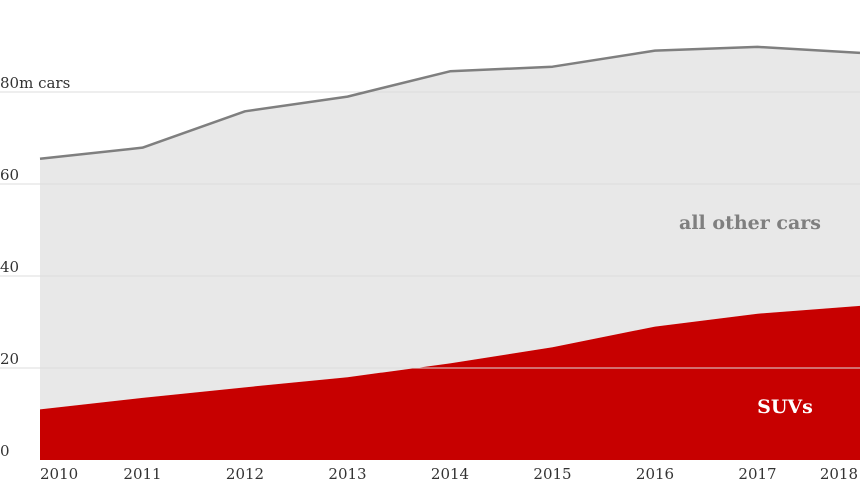 This screenshot has height=480, width=860. Describe the element at coordinates (655, 472) in the screenshot. I see `x-tick-label: 2016` at that location.